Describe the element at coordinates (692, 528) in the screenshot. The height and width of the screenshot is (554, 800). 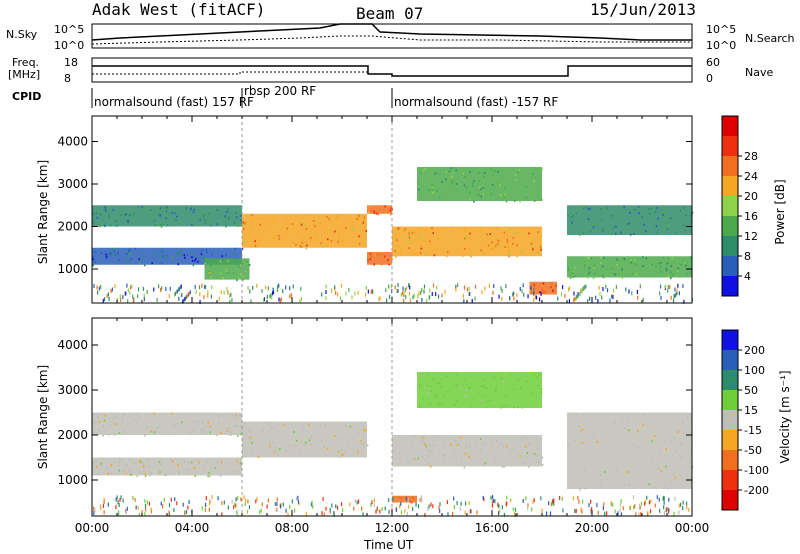
I see `time-tick-label: 00:00` at that location.